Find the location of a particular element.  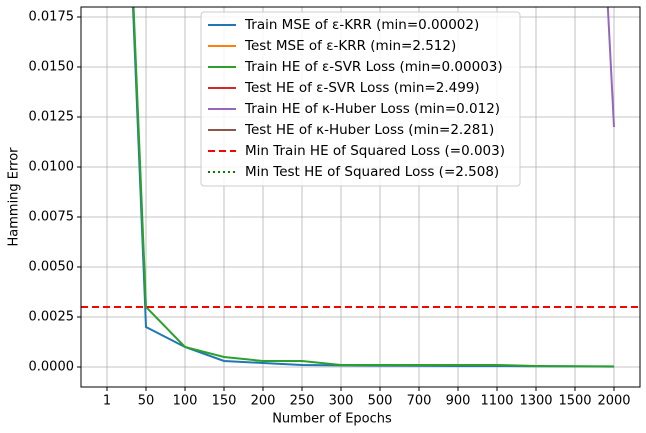

legend-label: Train HE of ε-SVR Loss (min=0.00003) is located at coordinates (373, 67).